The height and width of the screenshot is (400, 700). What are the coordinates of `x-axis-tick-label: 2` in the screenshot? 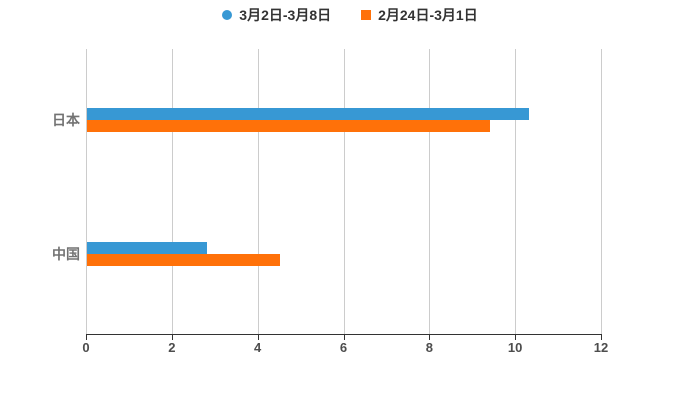 It's located at (172, 347).